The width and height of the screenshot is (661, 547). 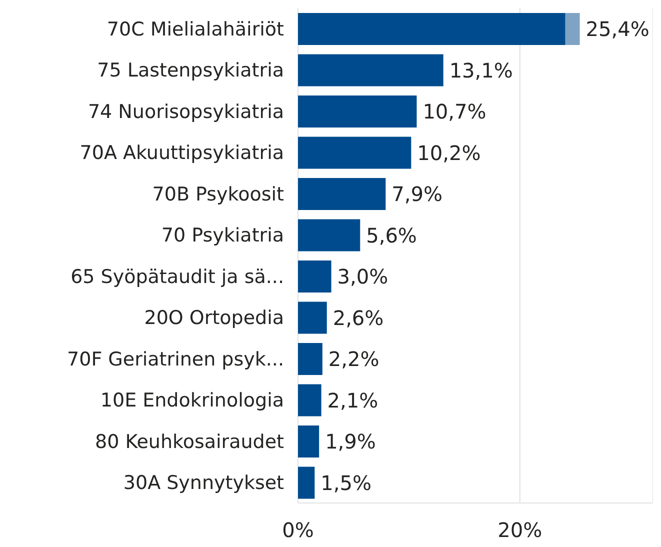 What do you see at coordinates (449, 152) in the screenshot?
I see `total-label: 10,2%` at bounding box center [449, 152].